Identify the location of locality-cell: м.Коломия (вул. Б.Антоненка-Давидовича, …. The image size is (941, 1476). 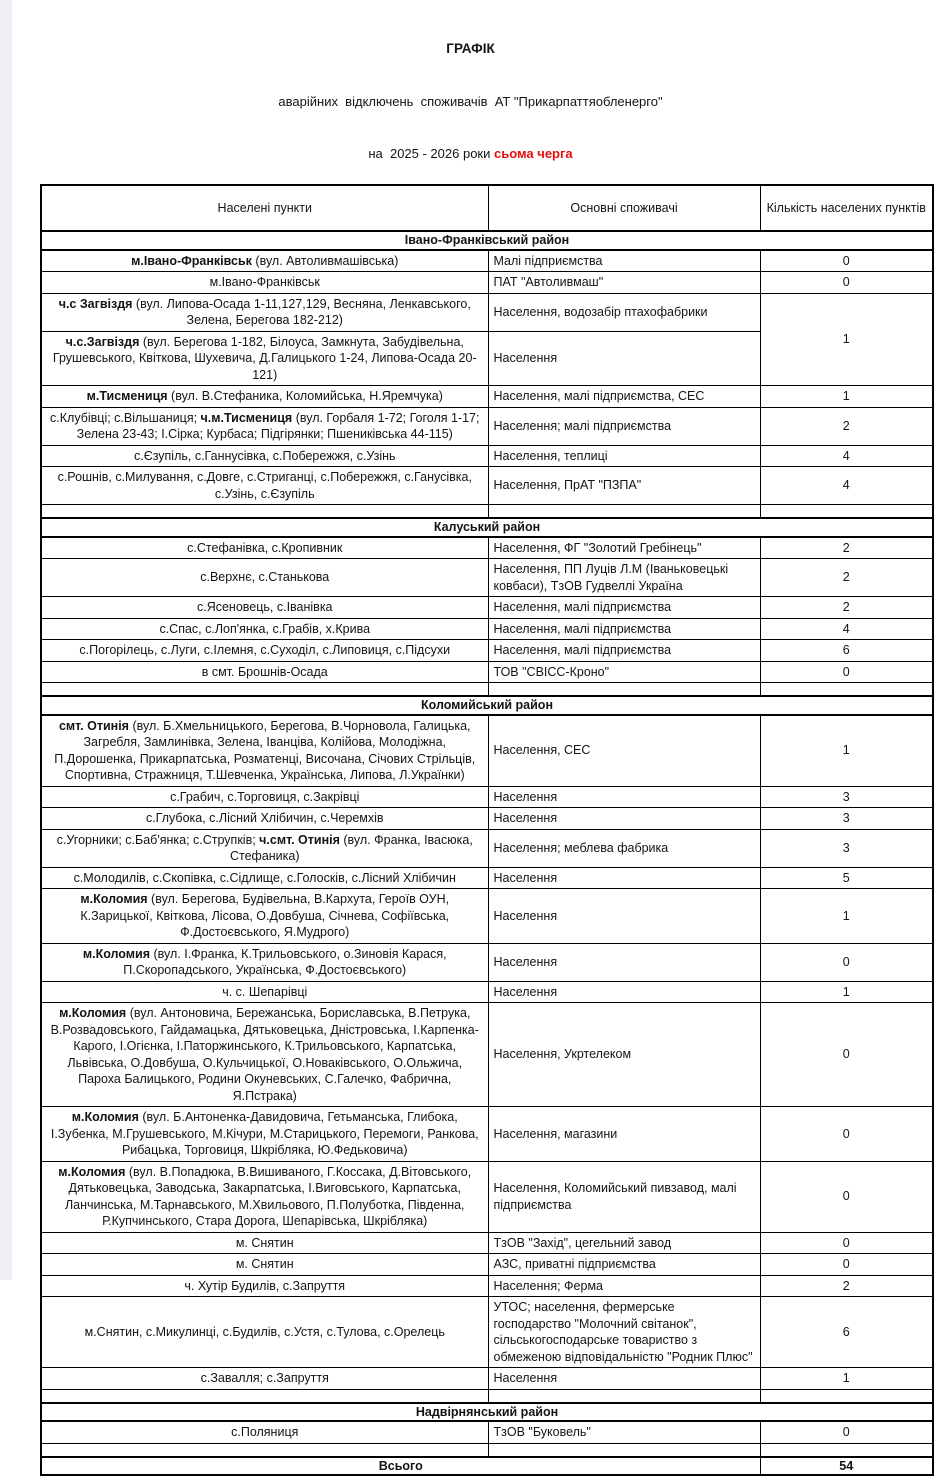
(264, 1134).